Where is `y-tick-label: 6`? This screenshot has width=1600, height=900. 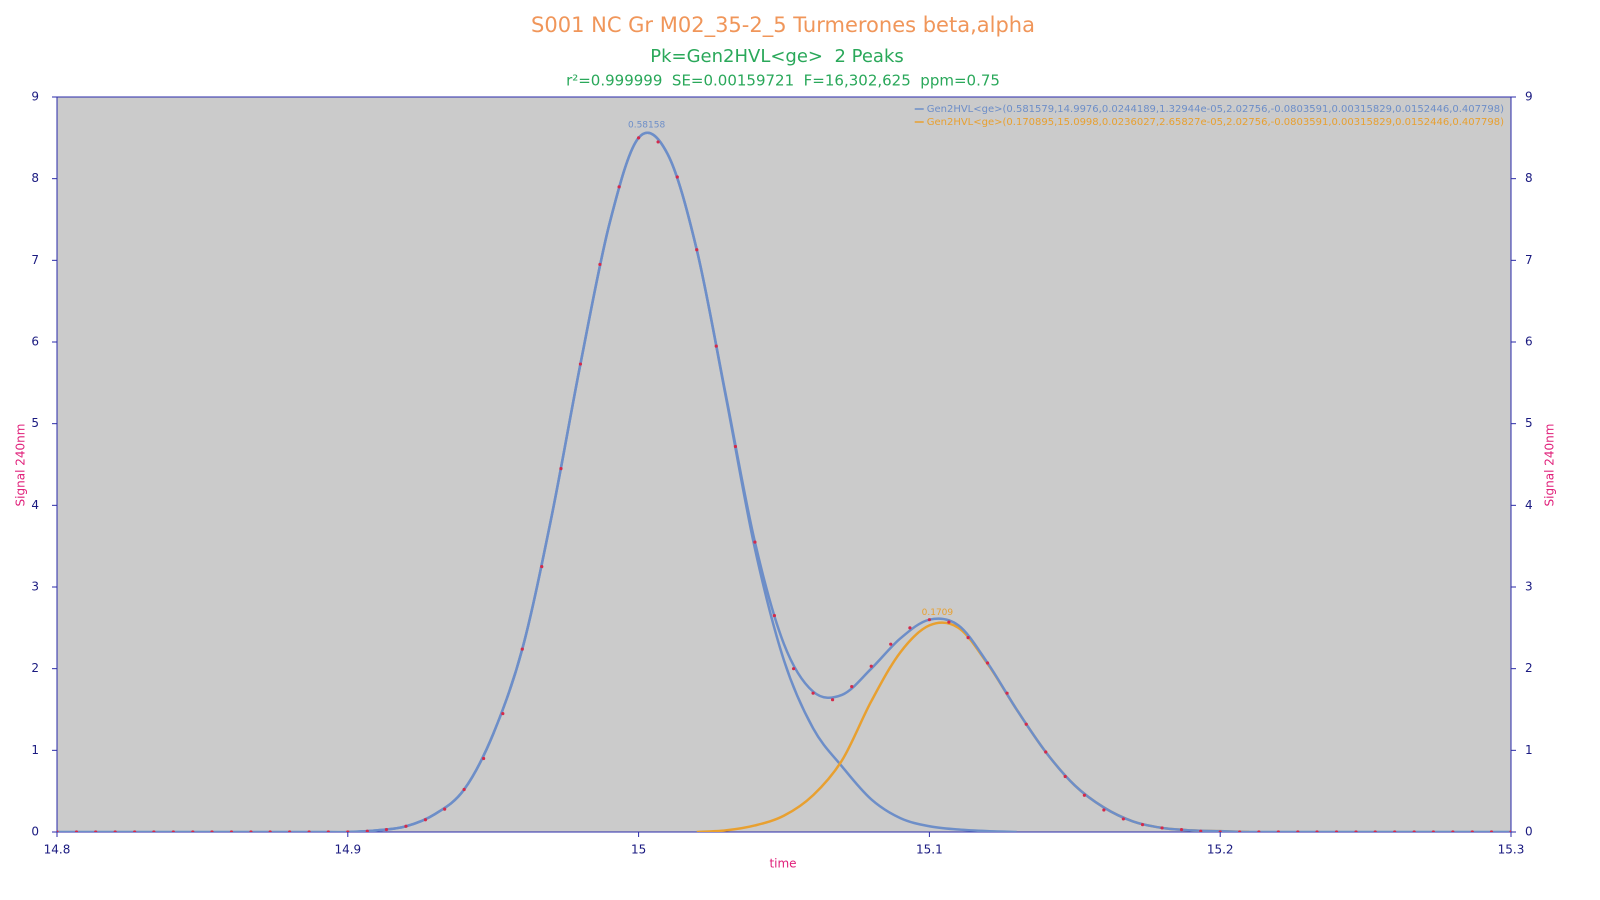 y-tick-label: 6 is located at coordinates (35, 342).